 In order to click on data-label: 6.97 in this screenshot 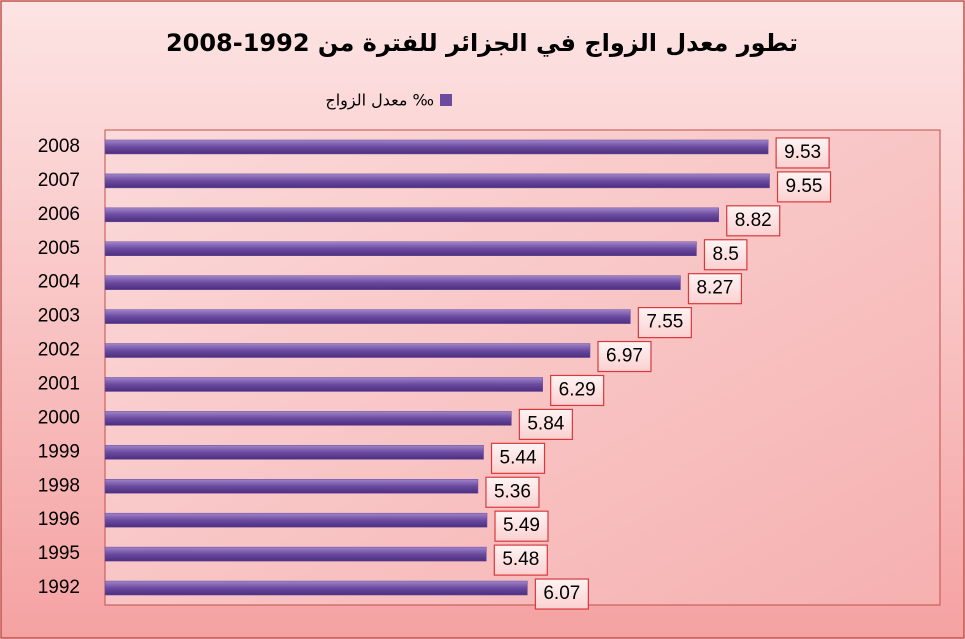, I will do `click(624, 356)`.